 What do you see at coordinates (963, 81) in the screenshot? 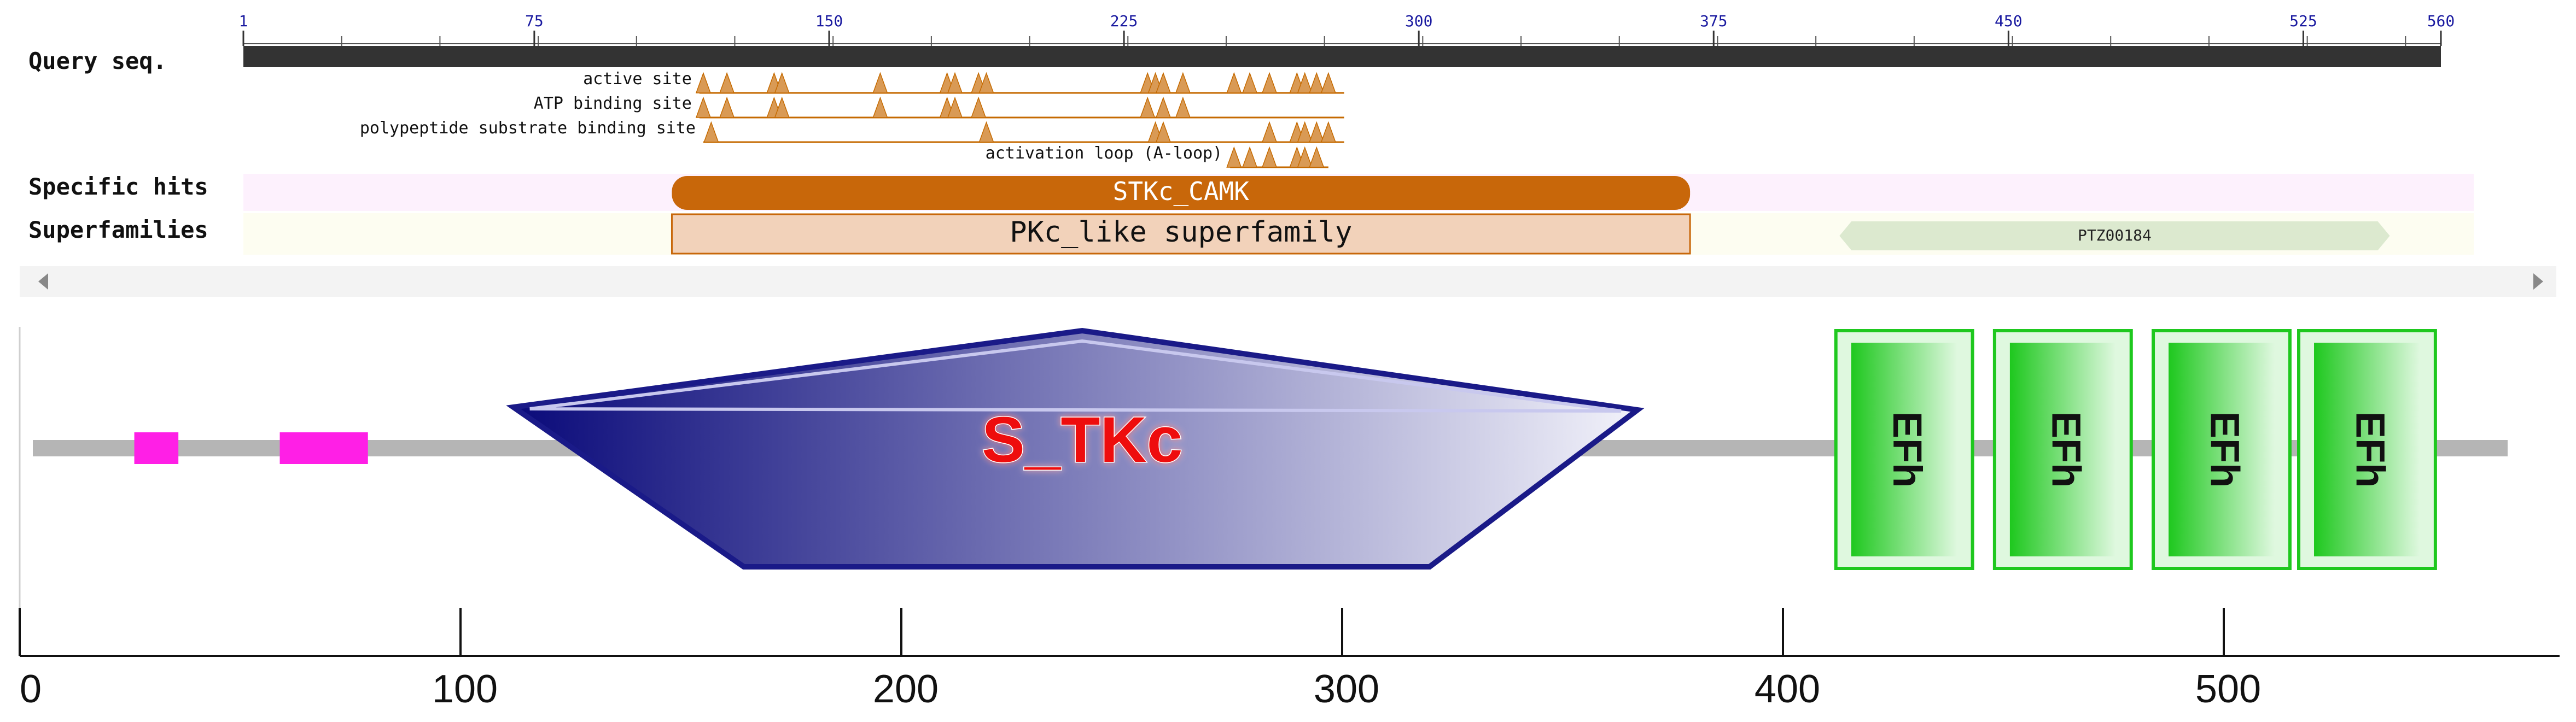
I see `site-row: active site` at bounding box center [963, 81].